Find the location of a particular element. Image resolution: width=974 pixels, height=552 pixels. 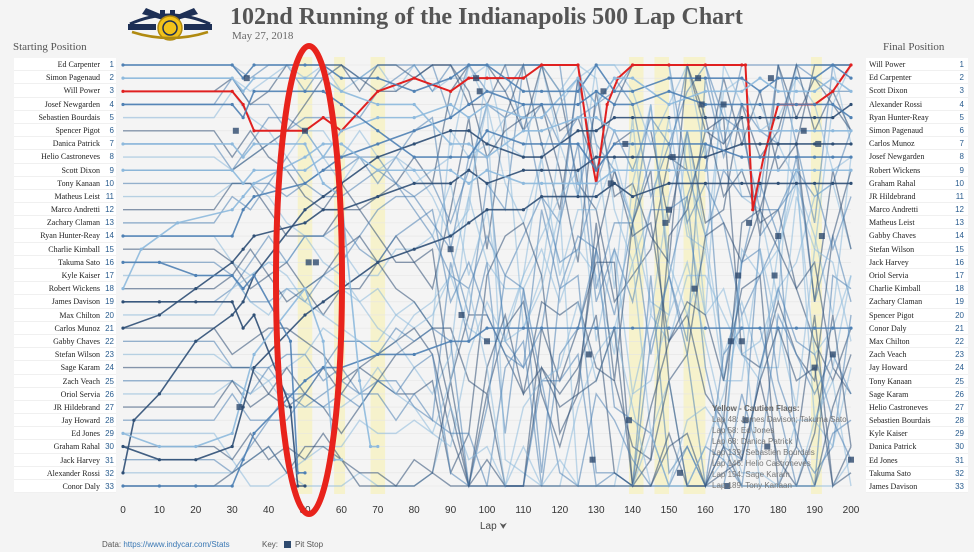

x-tick-label: 130 is located at coordinates (596, 510).